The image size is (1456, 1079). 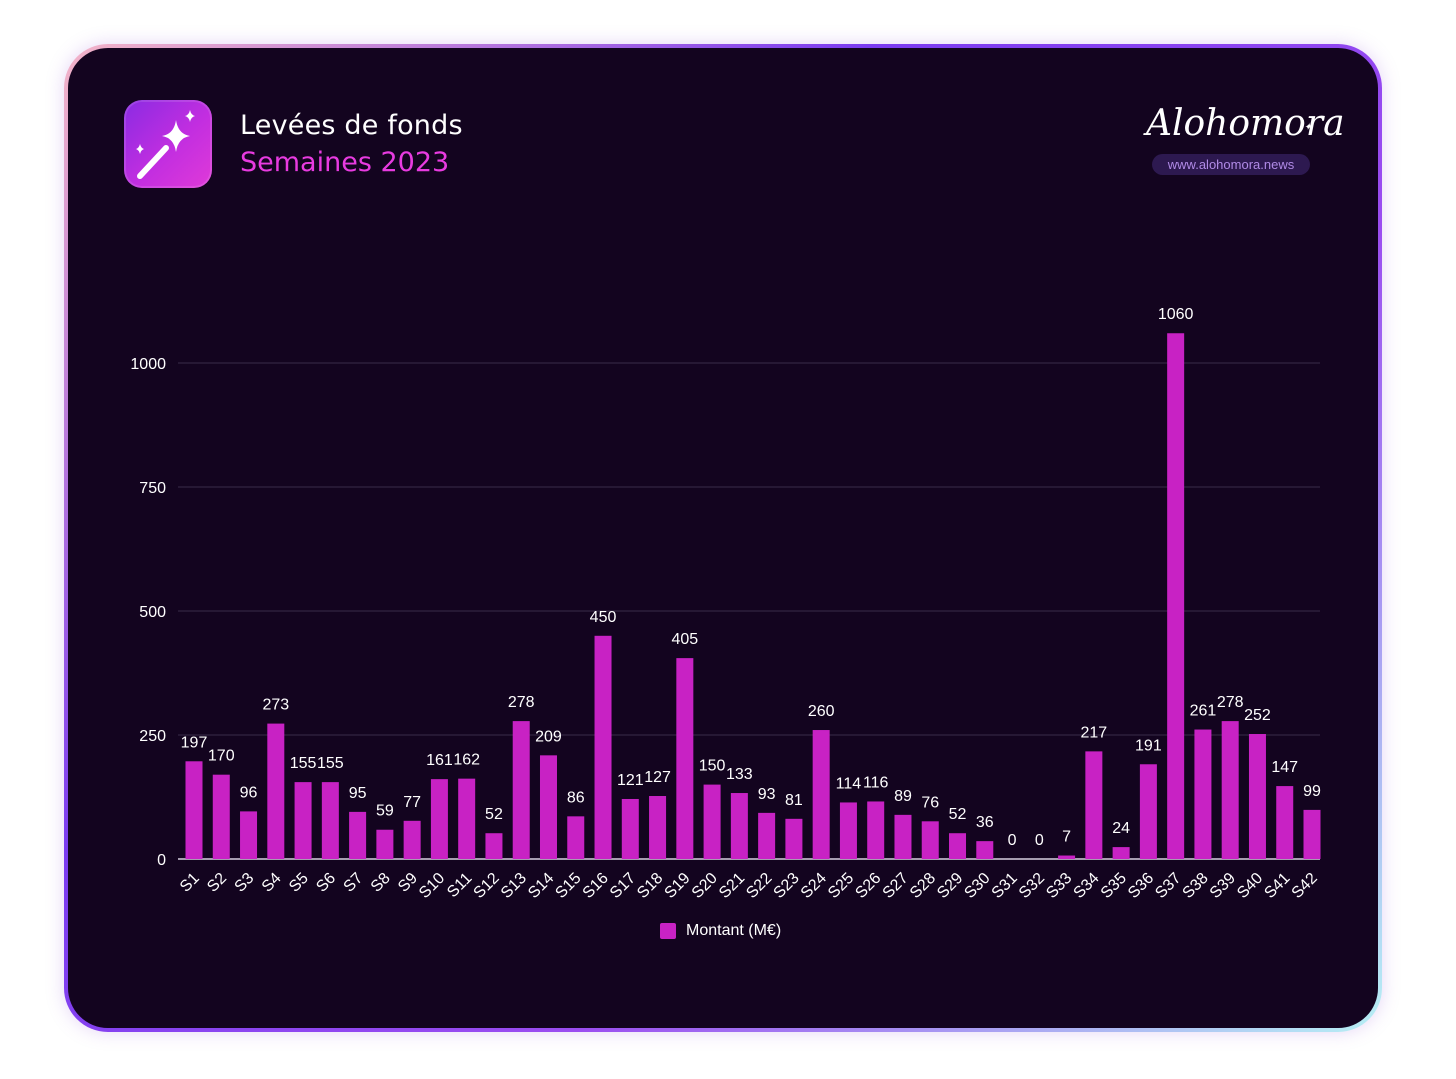 What do you see at coordinates (1307, 127) in the screenshot?
I see `sparkle-icon: ✦` at bounding box center [1307, 127].